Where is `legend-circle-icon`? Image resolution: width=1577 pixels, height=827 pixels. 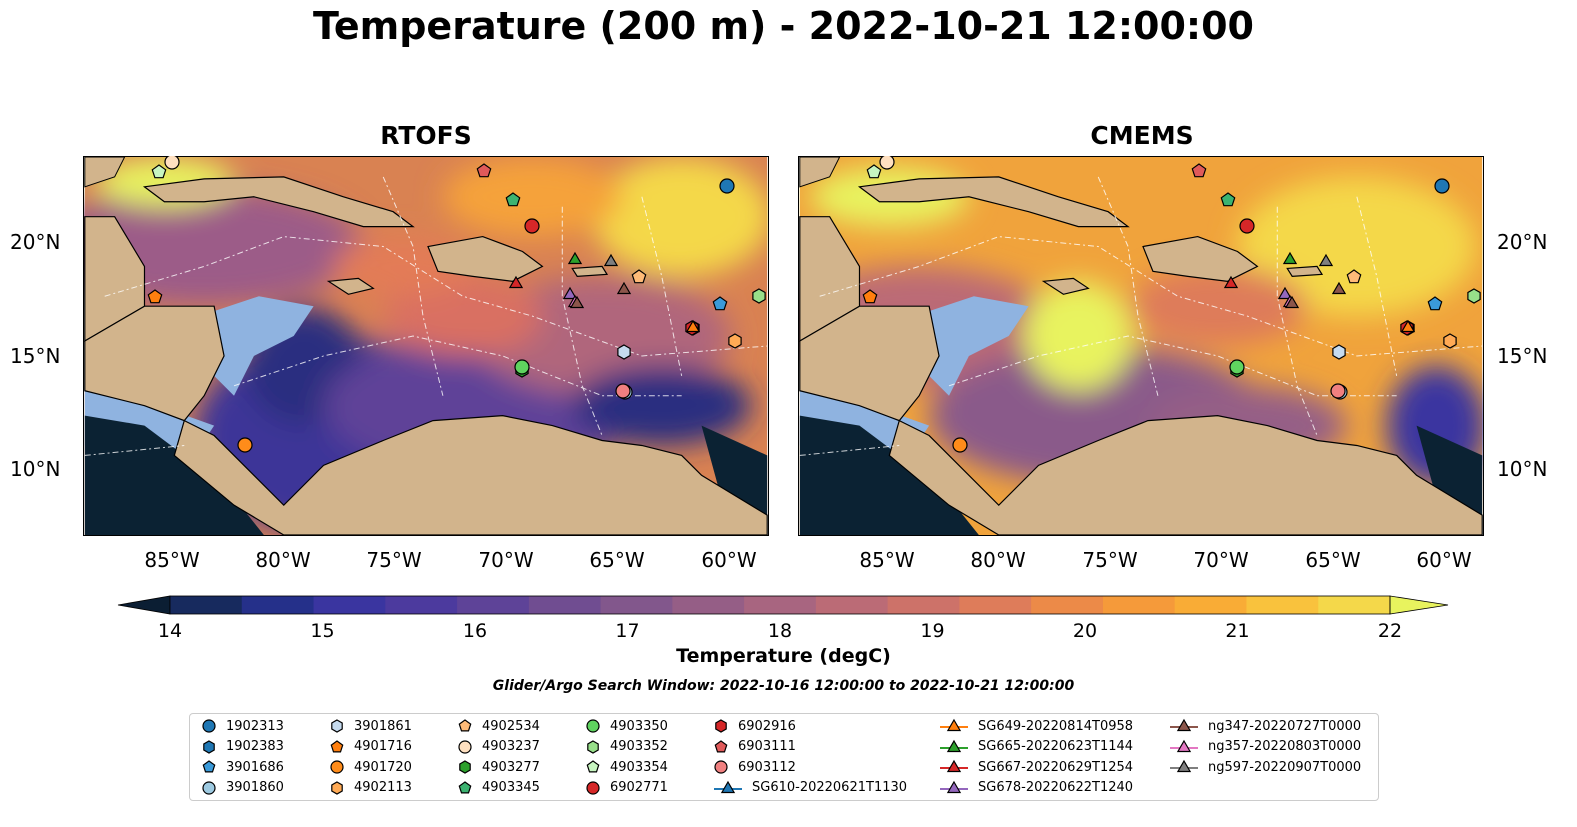 legend-circle-icon is located at coordinates (209, 726).